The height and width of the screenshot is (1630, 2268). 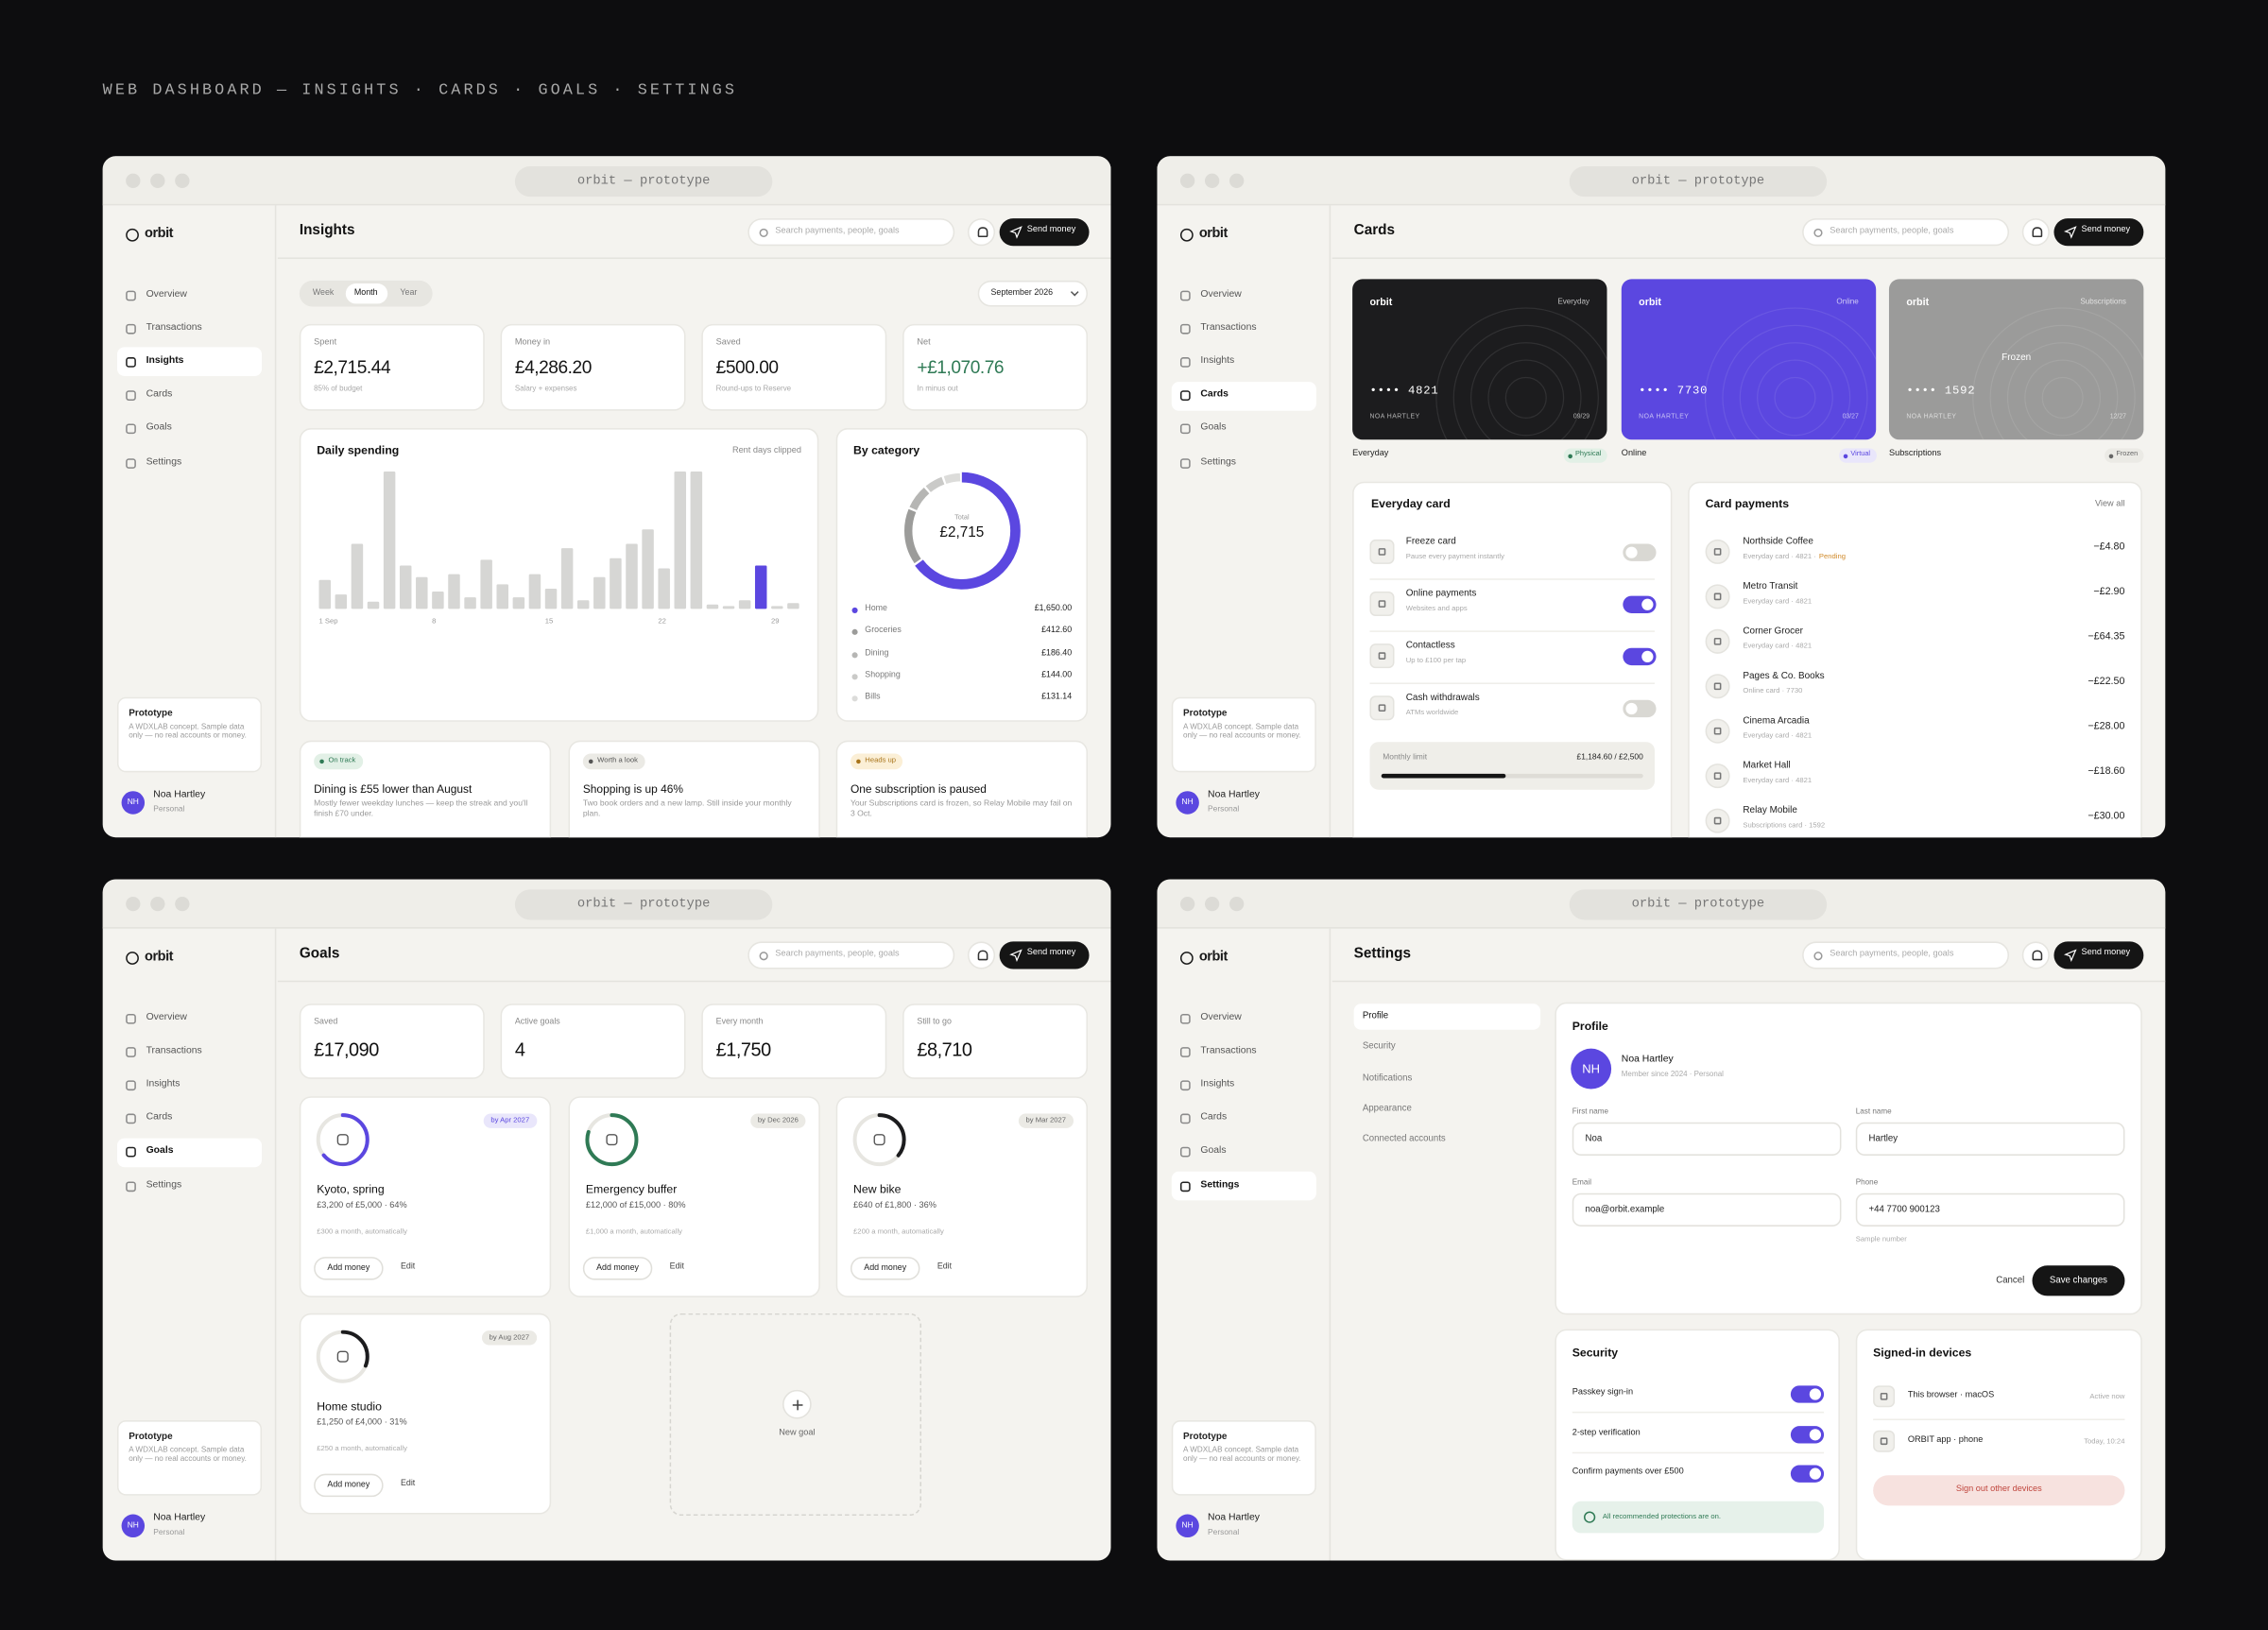 What do you see at coordinates (1387, 1077) in the screenshot?
I see `settings-menu-item: Notifications` at bounding box center [1387, 1077].